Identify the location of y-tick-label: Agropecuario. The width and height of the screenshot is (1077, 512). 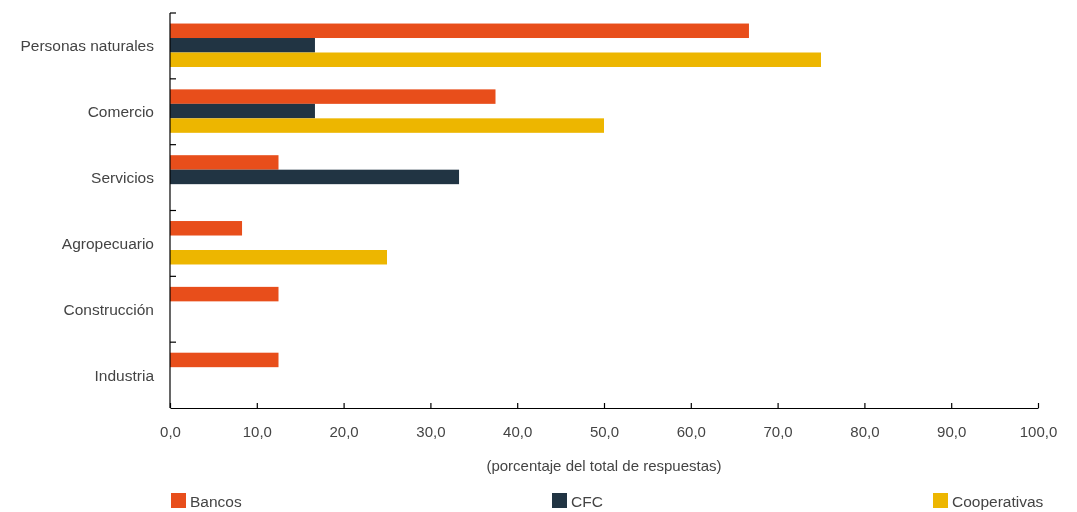
(107, 243).